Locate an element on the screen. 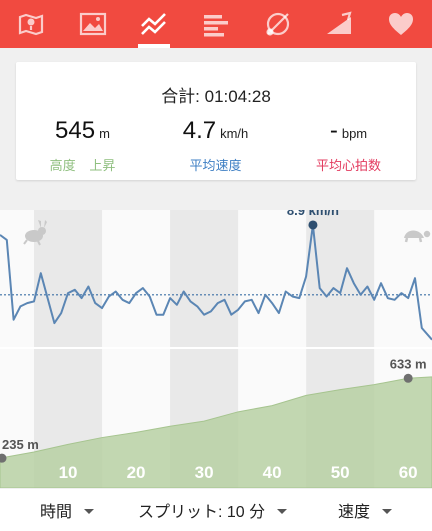  x-axis-selector: 時間 is located at coordinates (67, 510).